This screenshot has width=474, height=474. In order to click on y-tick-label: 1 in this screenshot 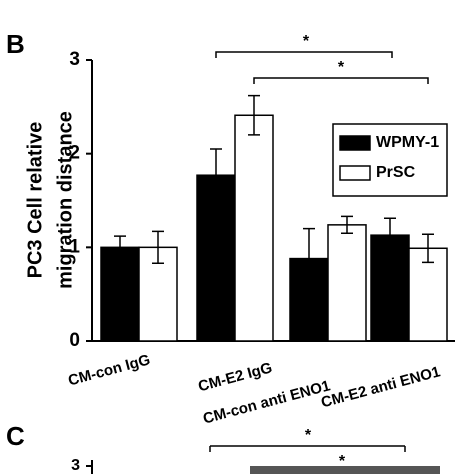, I will do `click(74, 246)`.